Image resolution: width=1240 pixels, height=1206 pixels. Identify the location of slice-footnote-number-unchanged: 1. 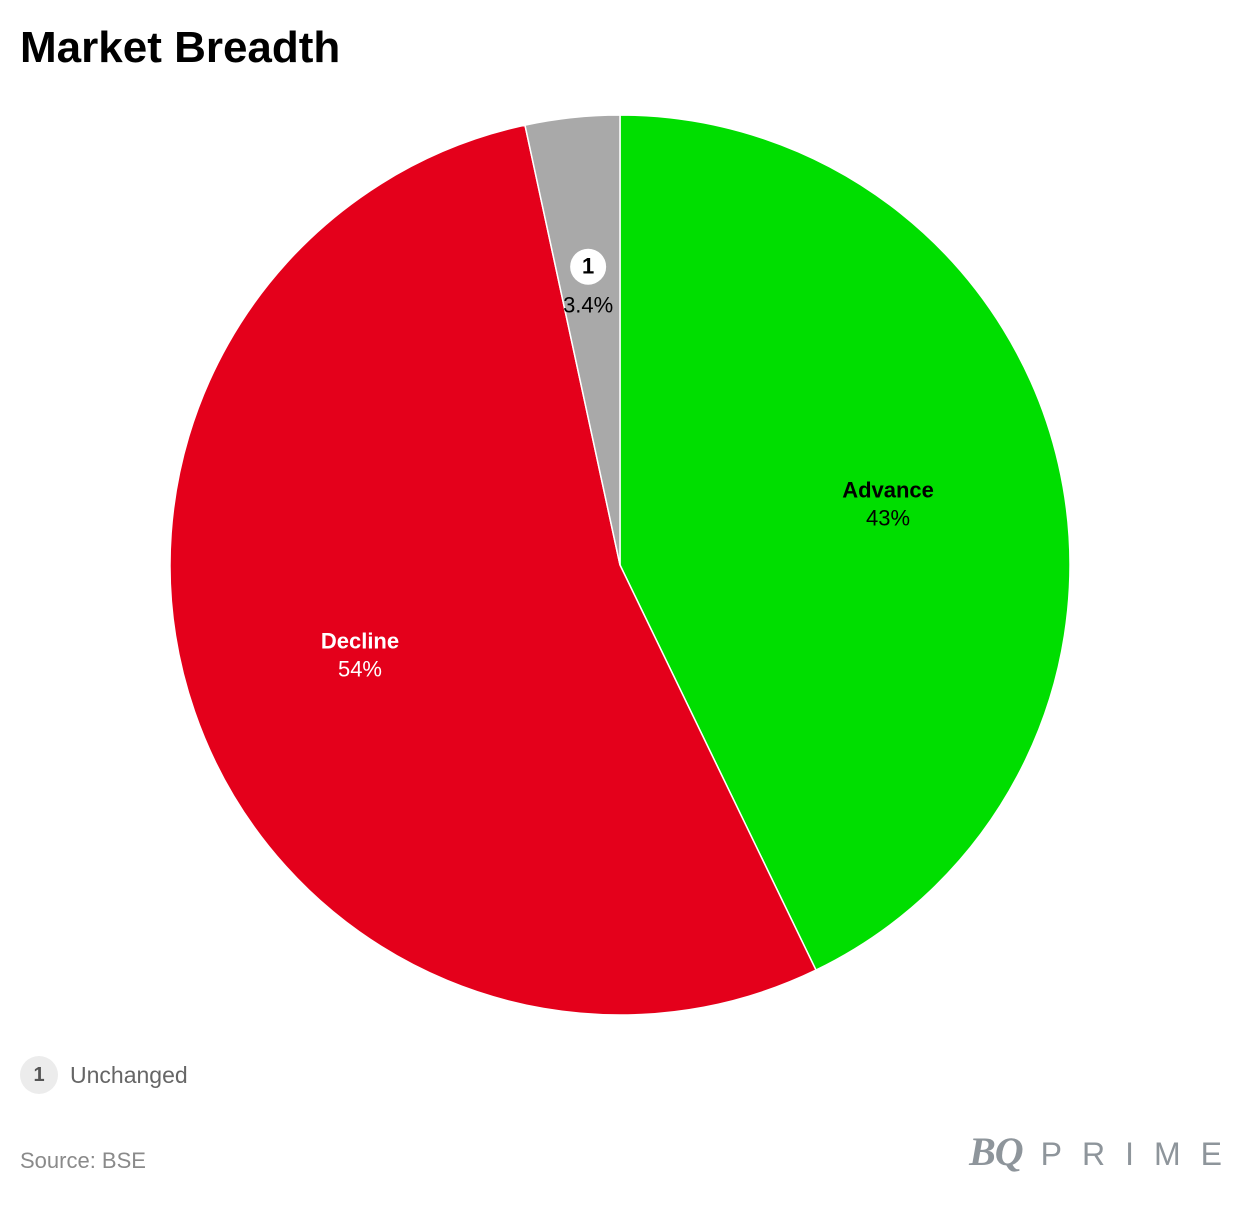
(588, 266).